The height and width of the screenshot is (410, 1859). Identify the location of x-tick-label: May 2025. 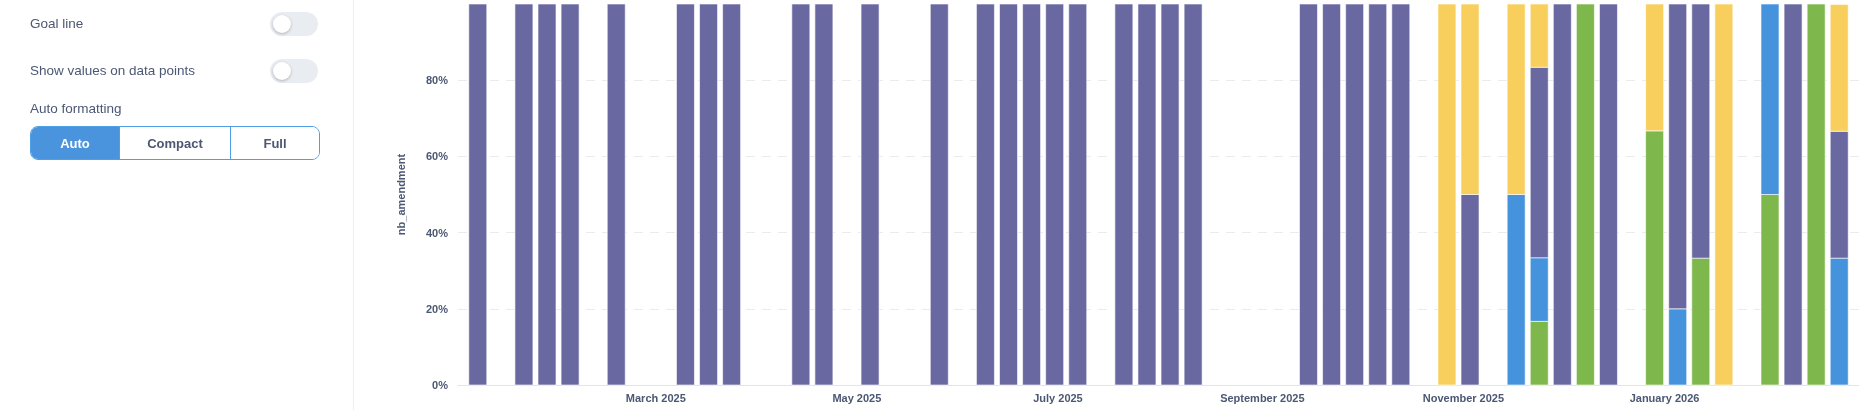
(857, 397).